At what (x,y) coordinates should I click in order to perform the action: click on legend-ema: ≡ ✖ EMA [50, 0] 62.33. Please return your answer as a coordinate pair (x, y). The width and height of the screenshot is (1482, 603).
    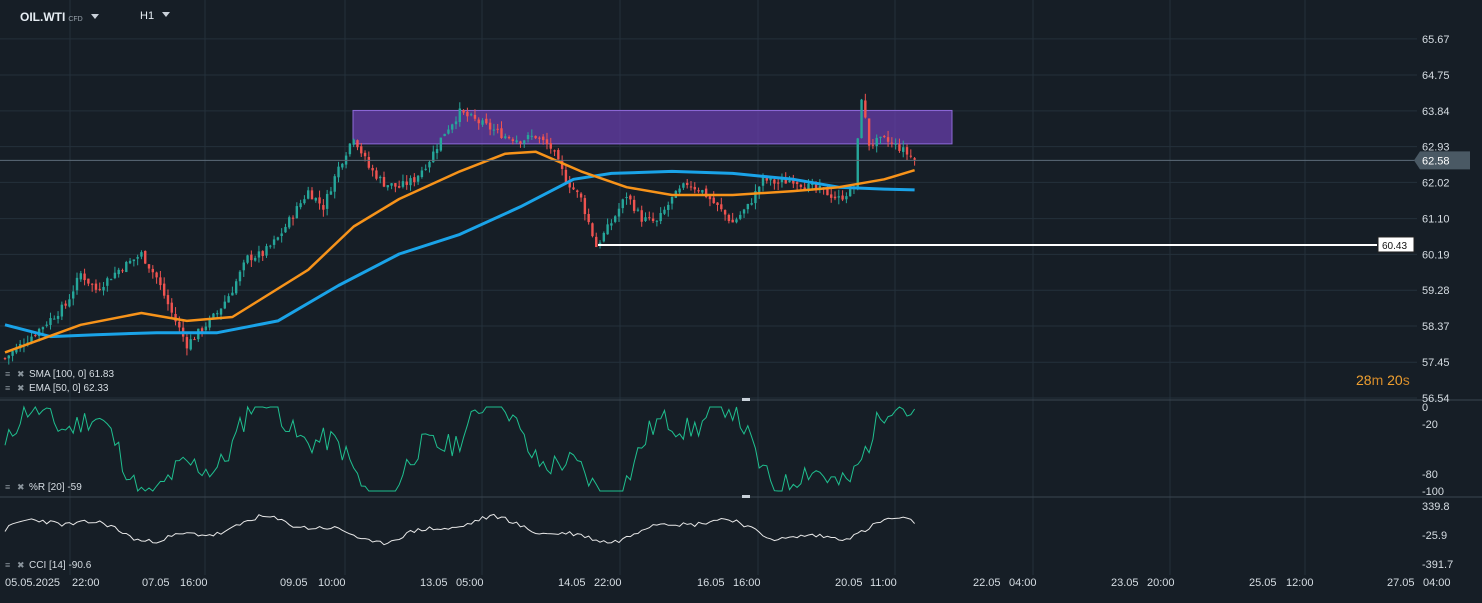
    Looking at the image, I should click on (57, 388).